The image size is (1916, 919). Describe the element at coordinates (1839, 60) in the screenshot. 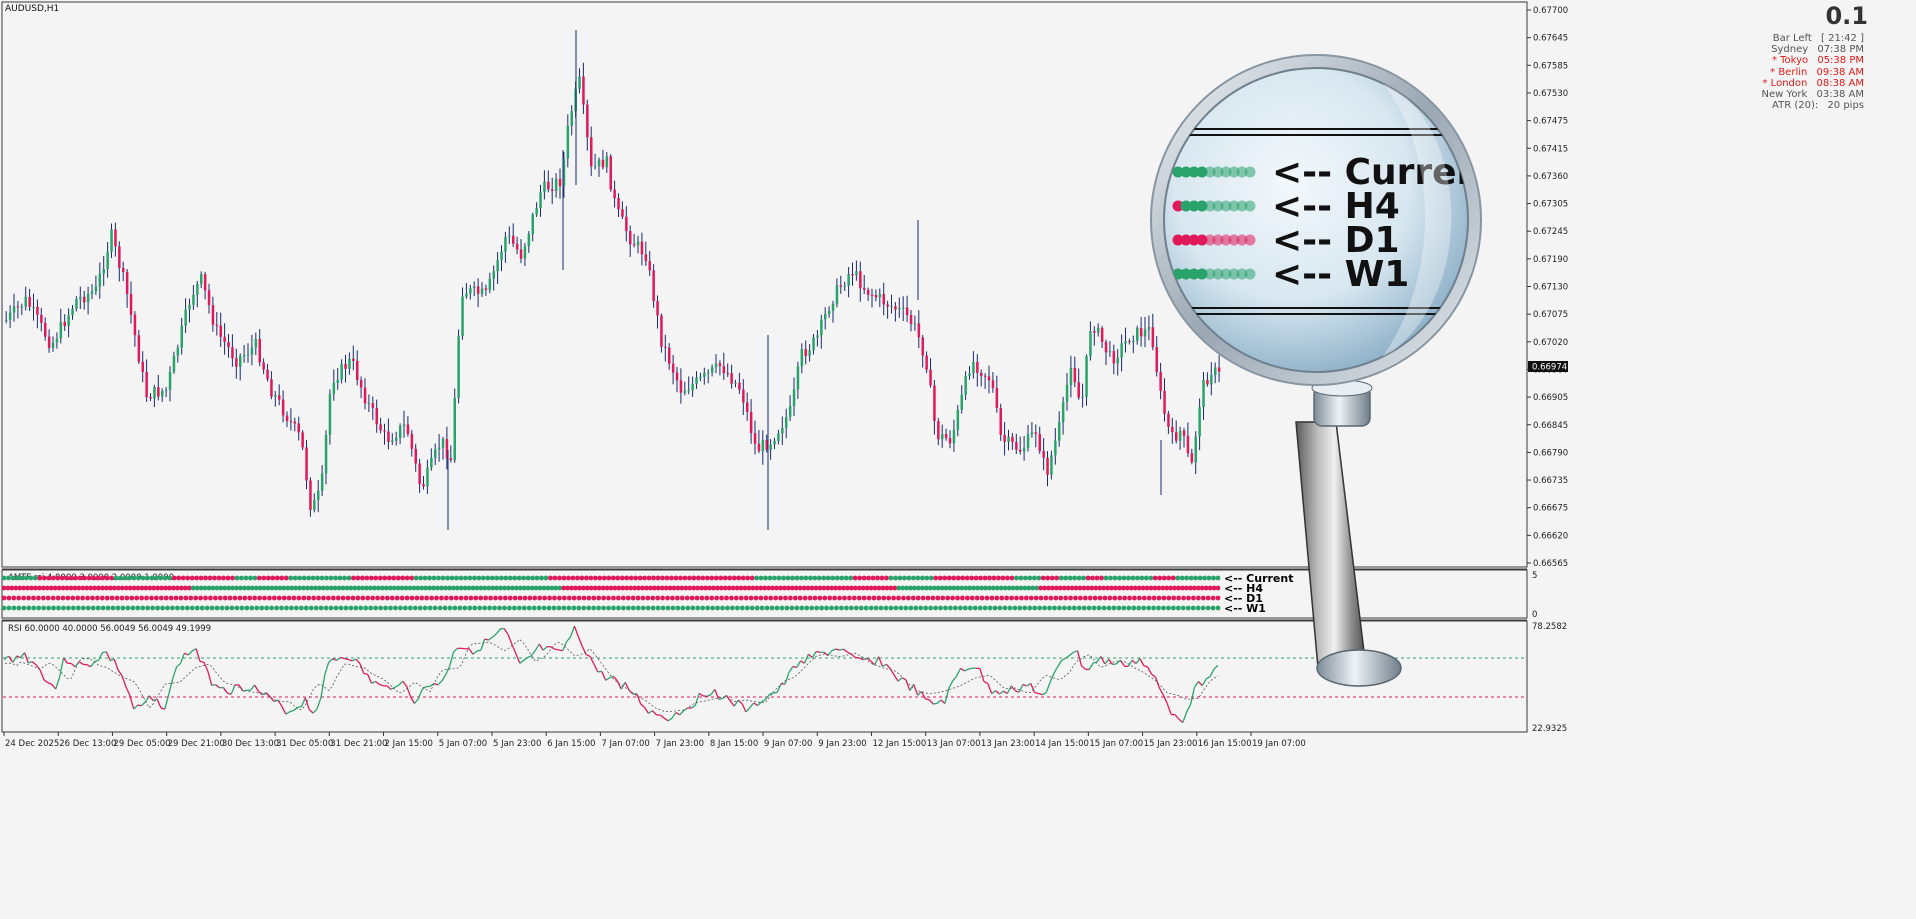

I see `session-value: 05:38 PM` at that location.